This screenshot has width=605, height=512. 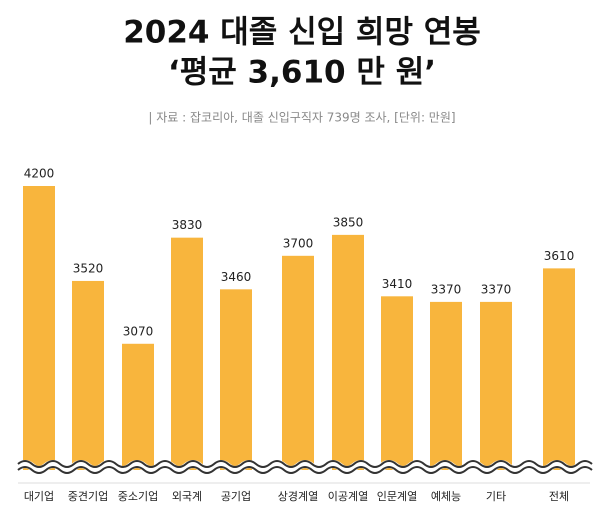 What do you see at coordinates (88, 496) in the screenshot?
I see `x-tick-label: 중견기업` at bounding box center [88, 496].